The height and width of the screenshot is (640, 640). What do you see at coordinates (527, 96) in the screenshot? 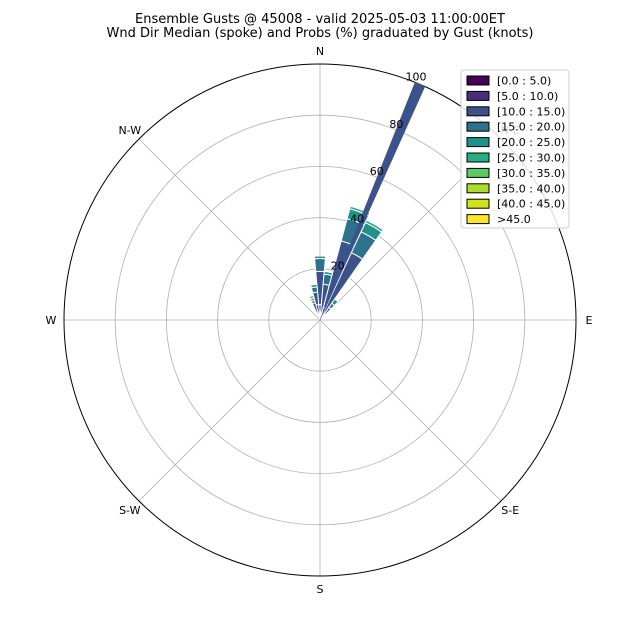
I see `legend-label-1: [5.0 : 10.0)` at bounding box center [527, 96].